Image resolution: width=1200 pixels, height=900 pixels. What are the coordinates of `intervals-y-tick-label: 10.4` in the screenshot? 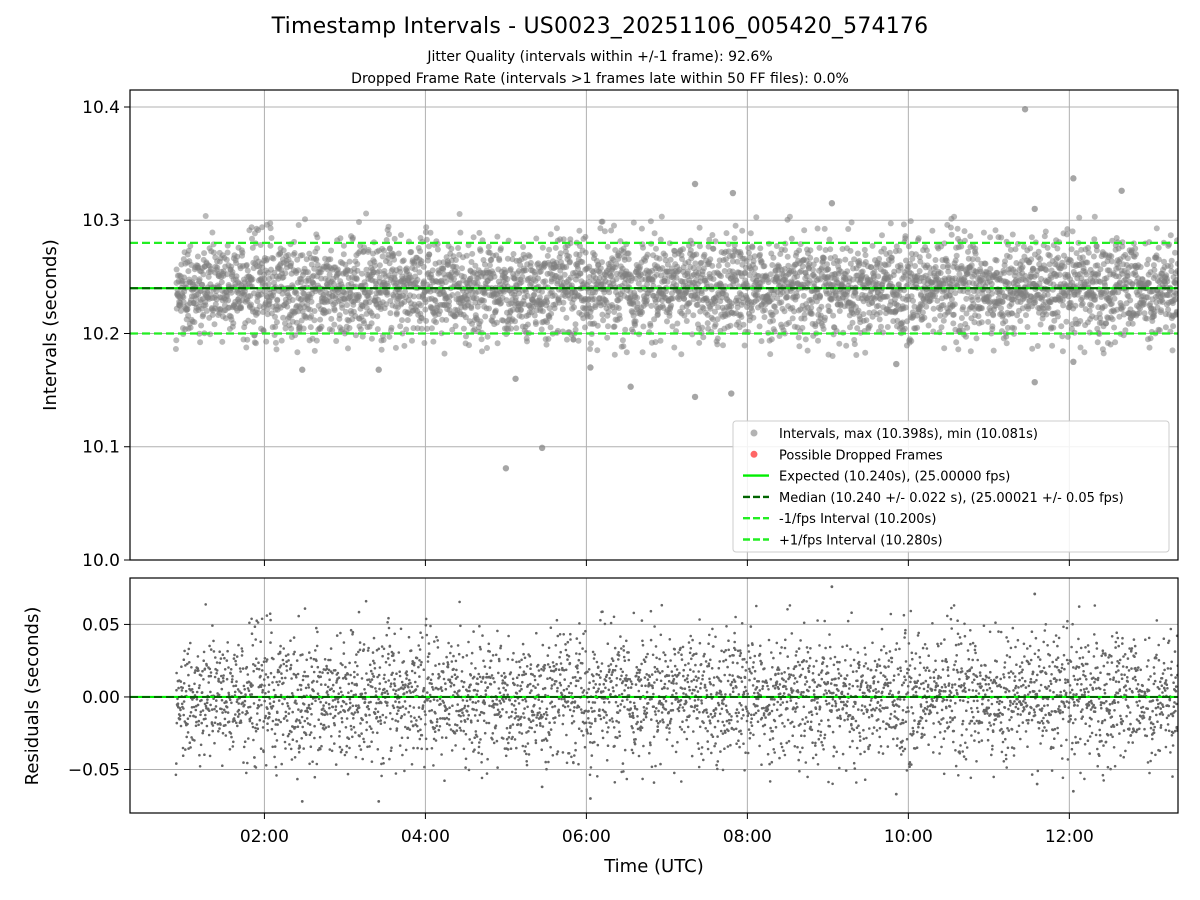 It's located at (101, 108).